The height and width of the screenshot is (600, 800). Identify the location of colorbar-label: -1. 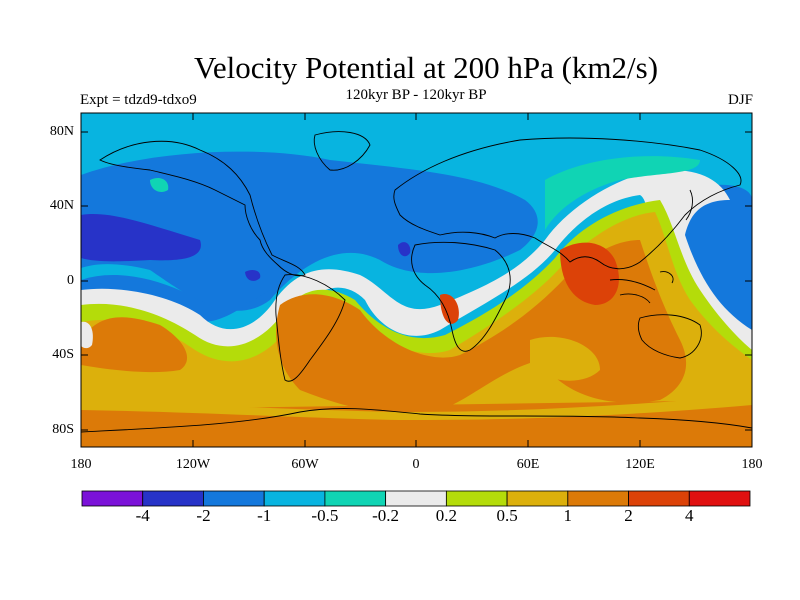
(264, 515).